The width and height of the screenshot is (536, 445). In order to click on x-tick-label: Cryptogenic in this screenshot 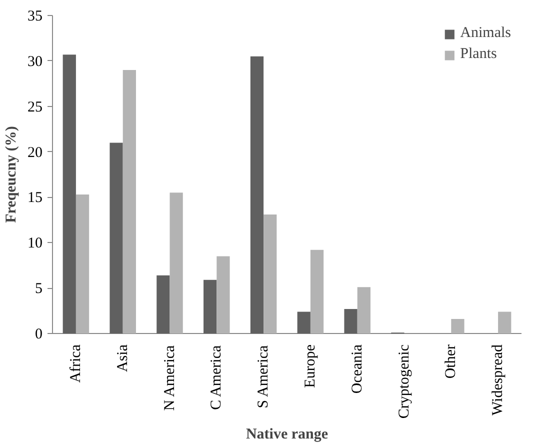, I will do `click(404, 381)`.